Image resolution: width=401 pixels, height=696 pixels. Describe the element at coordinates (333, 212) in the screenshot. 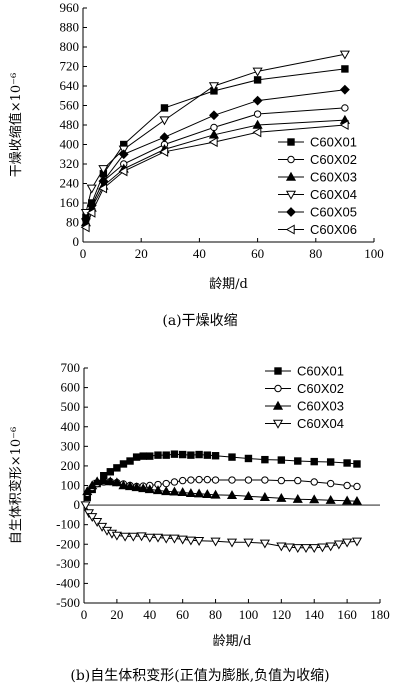

I see `legend-label: C60X05` at that location.